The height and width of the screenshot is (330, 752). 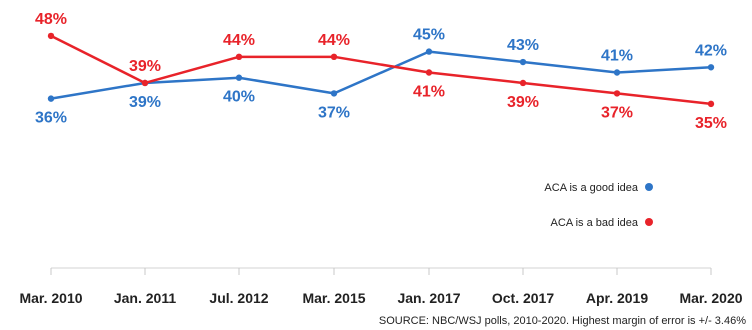 What do you see at coordinates (710, 298) in the screenshot?
I see `x-tick-label: Mar. 2020` at bounding box center [710, 298].